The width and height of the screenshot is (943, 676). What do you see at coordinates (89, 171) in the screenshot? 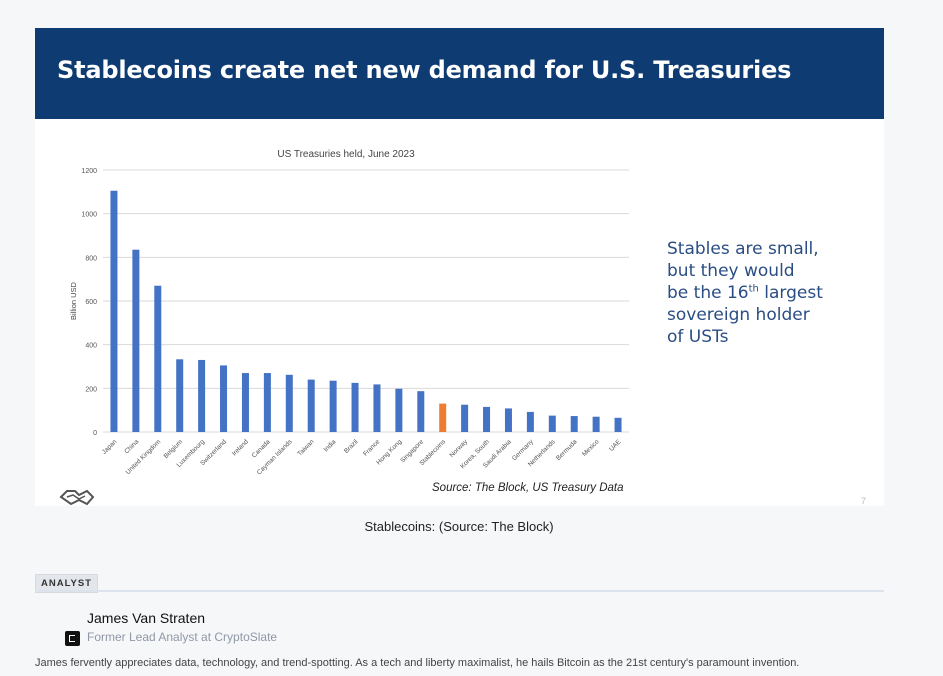
I see `y-tick-label: 1200` at bounding box center [89, 171].